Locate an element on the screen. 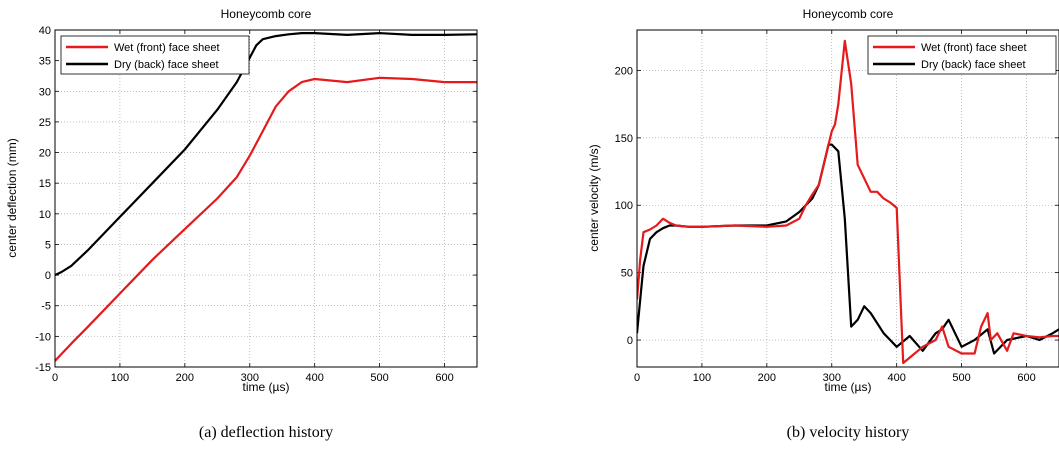  y-tick-label: 50 is located at coordinates (627, 274).